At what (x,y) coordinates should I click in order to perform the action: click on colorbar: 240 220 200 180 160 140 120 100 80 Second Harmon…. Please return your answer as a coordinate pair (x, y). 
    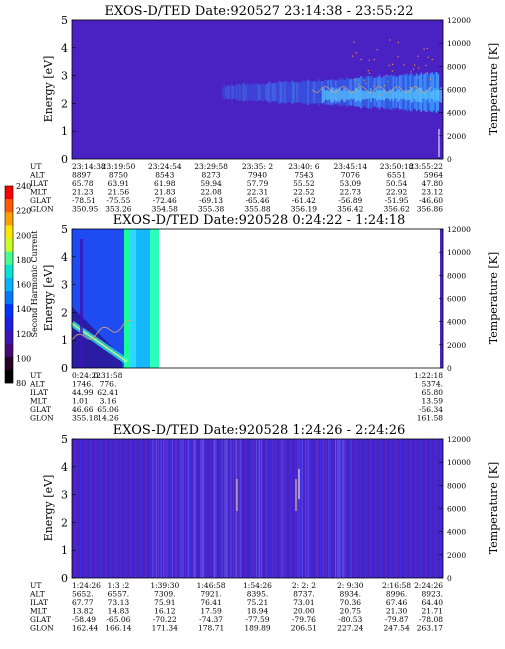
    Looking at the image, I should click on (21, 285).